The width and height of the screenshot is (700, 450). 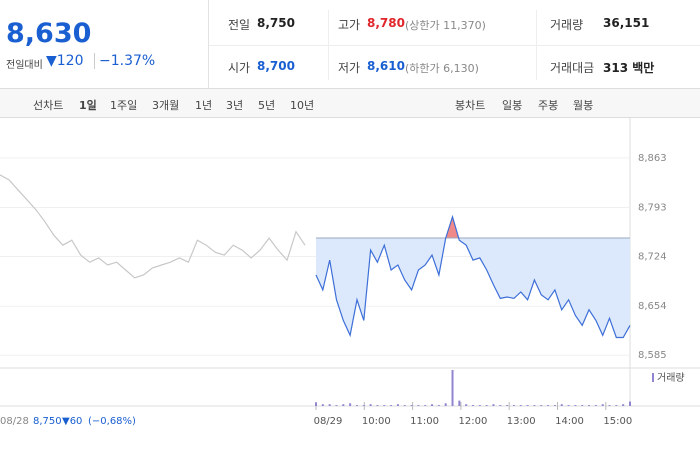 What do you see at coordinates (653, 377) in the screenshot?
I see `legend-swatch` at bounding box center [653, 377].